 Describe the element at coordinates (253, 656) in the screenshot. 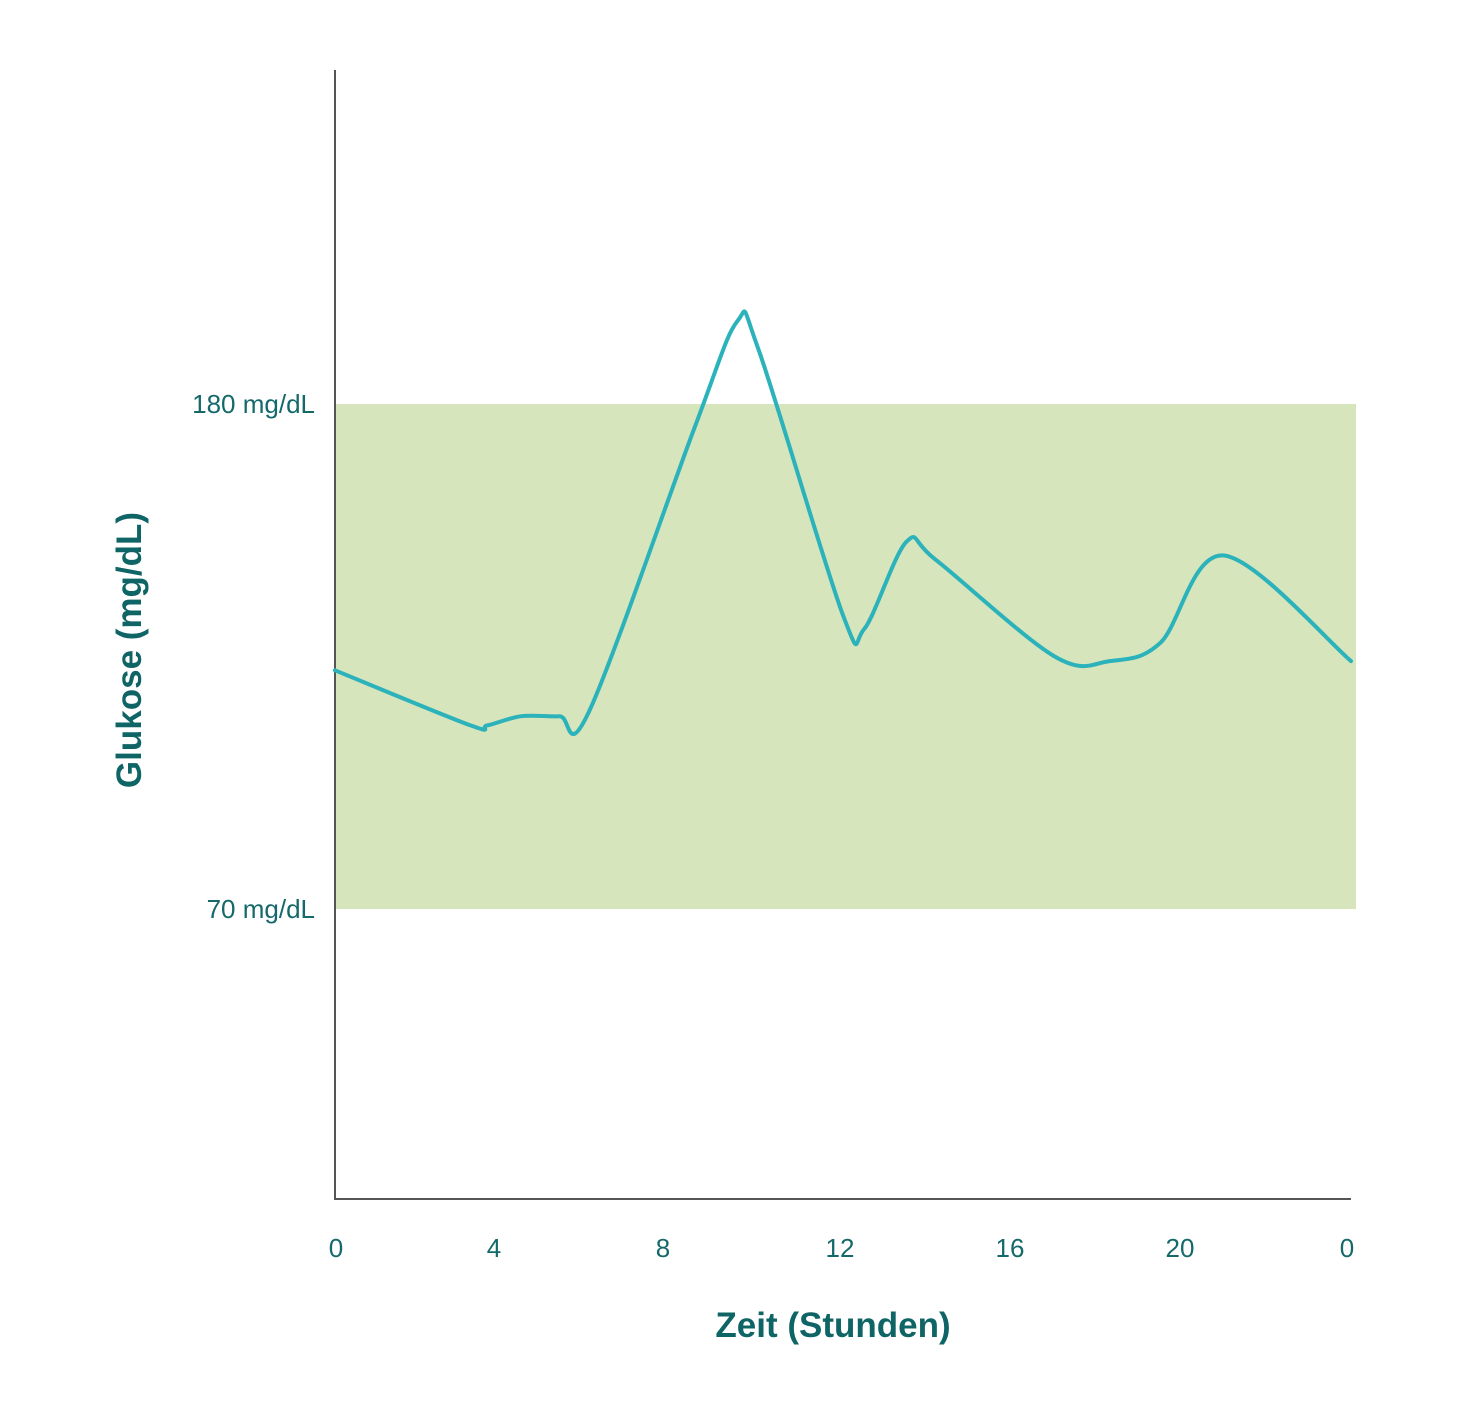

I see `y-tick-labels: 70 mg/dL 180 mg/dL` at that location.